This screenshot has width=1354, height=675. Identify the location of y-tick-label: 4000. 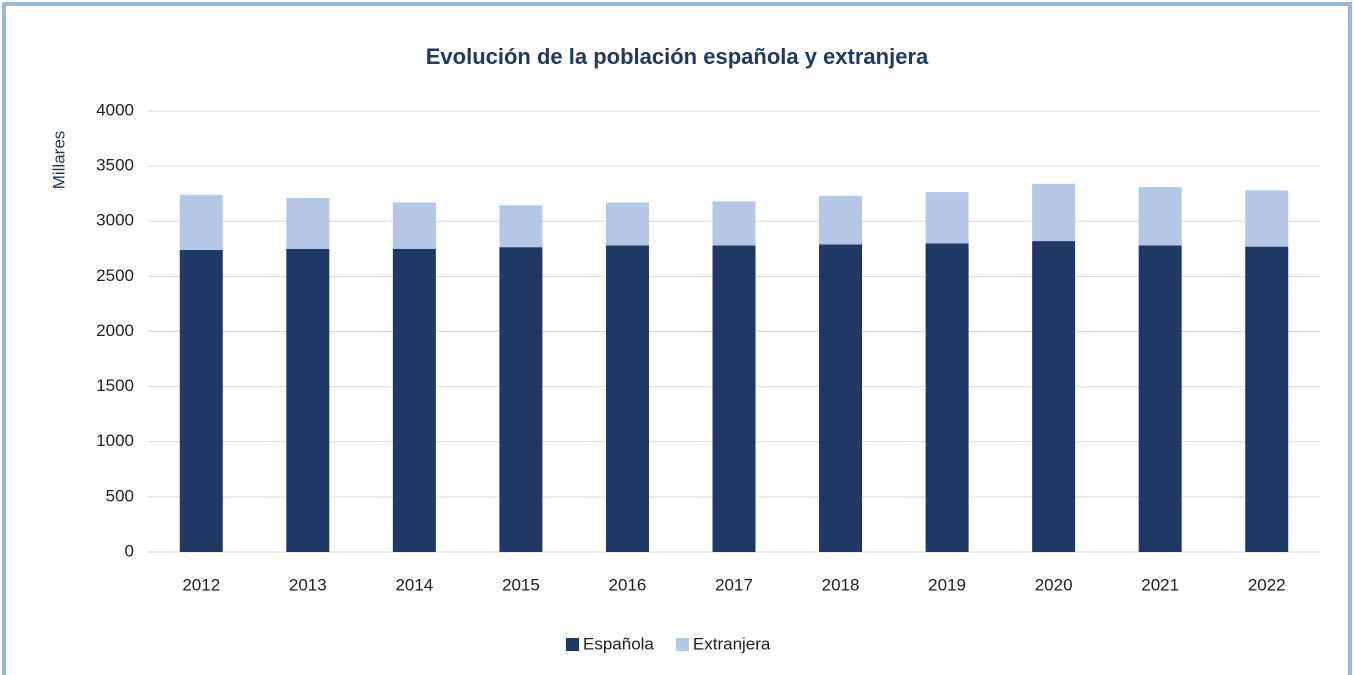
(115, 109).